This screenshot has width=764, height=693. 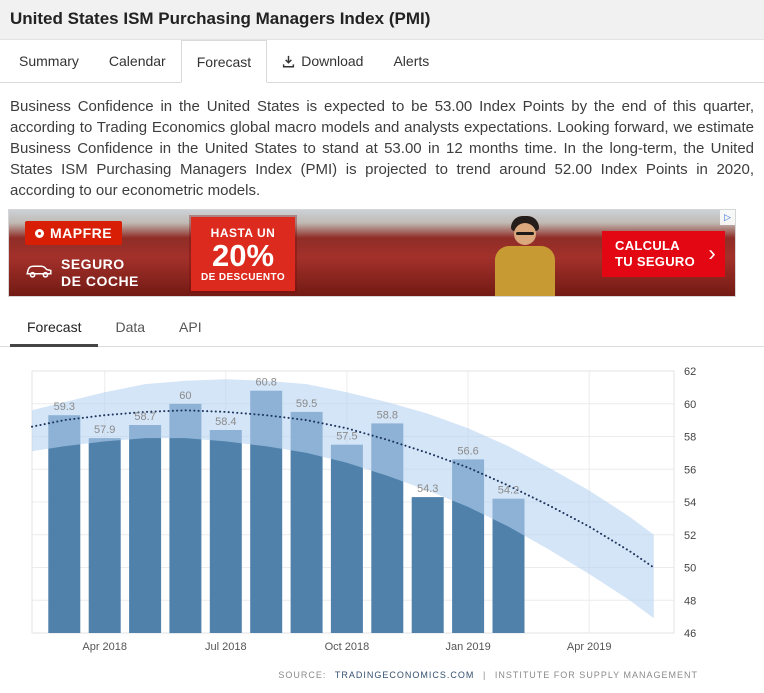 I want to click on svg-text: Oct 2018, so click(x=347, y=647).